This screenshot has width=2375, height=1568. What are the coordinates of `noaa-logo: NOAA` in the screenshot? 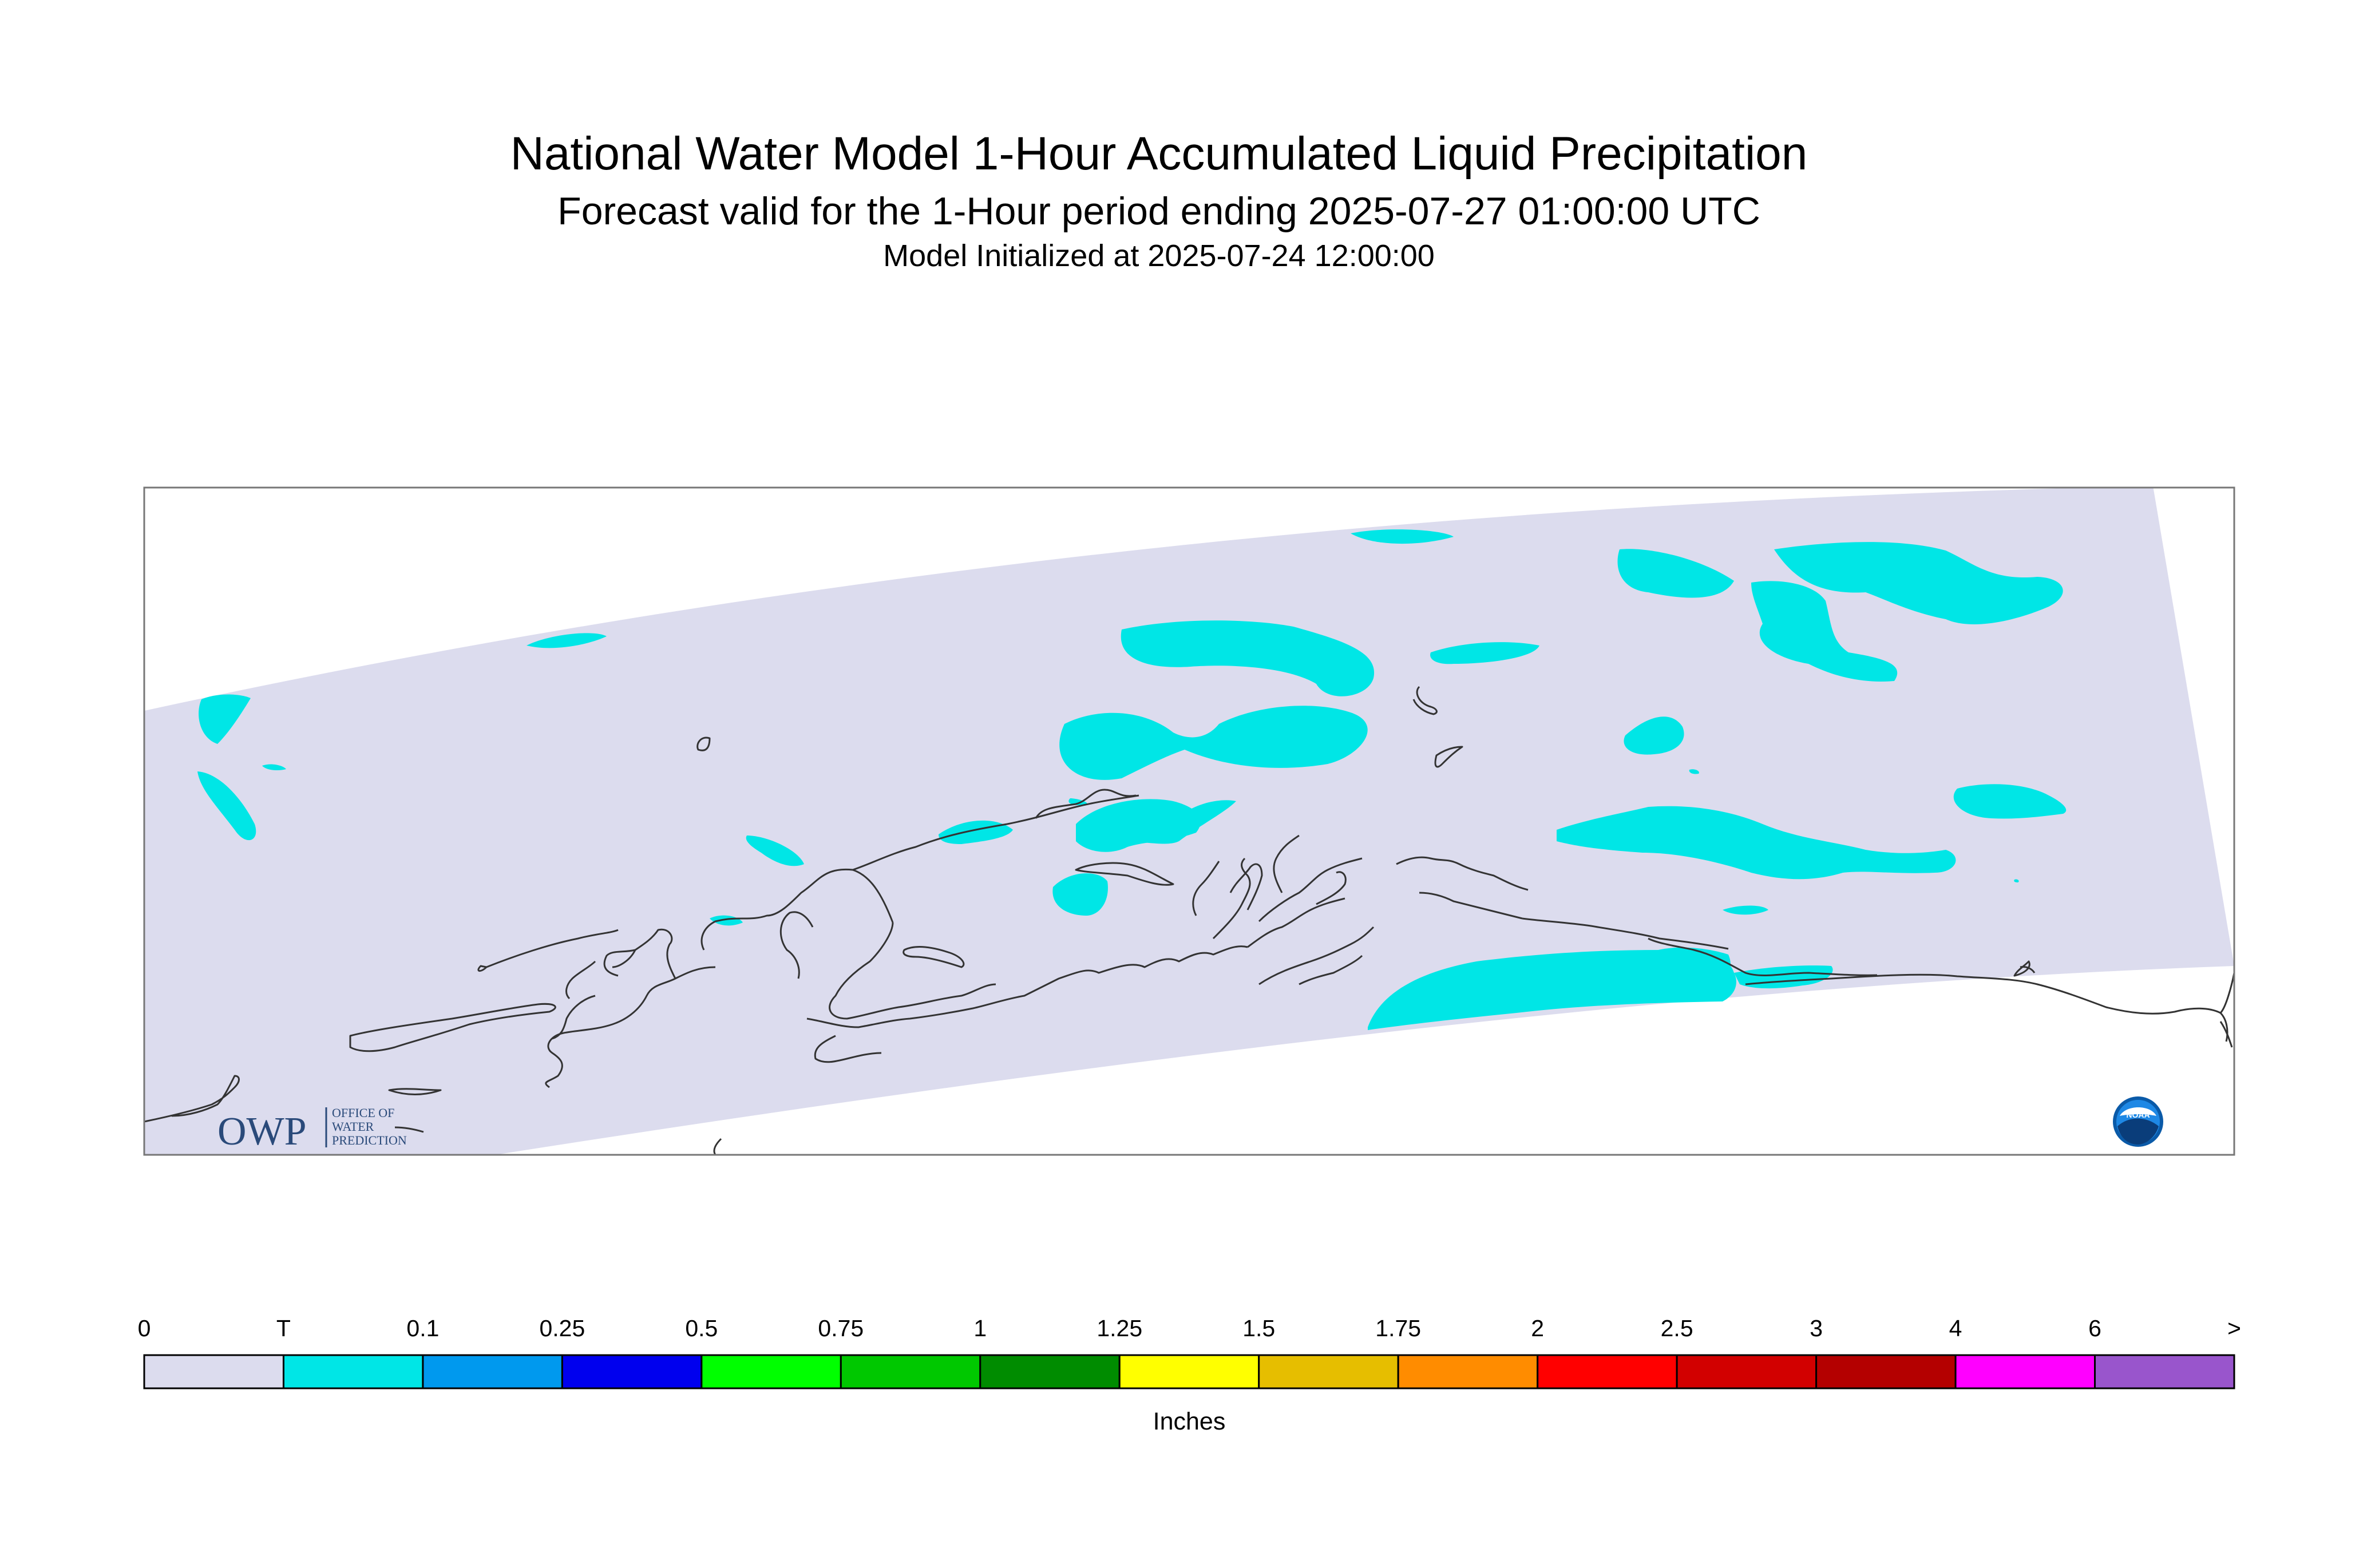 It's located at (2138, 1121).